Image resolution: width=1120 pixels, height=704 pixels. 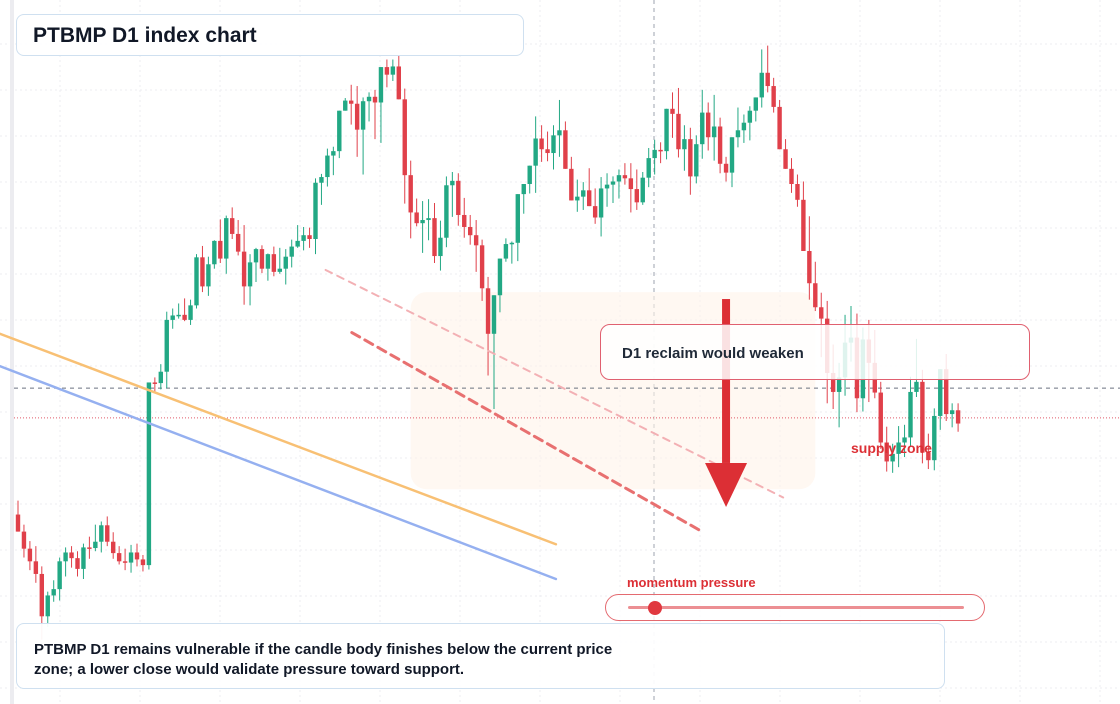 I want to click on reclaim-callout: D1 reclaim would weaken, so click(x=815, y=352).